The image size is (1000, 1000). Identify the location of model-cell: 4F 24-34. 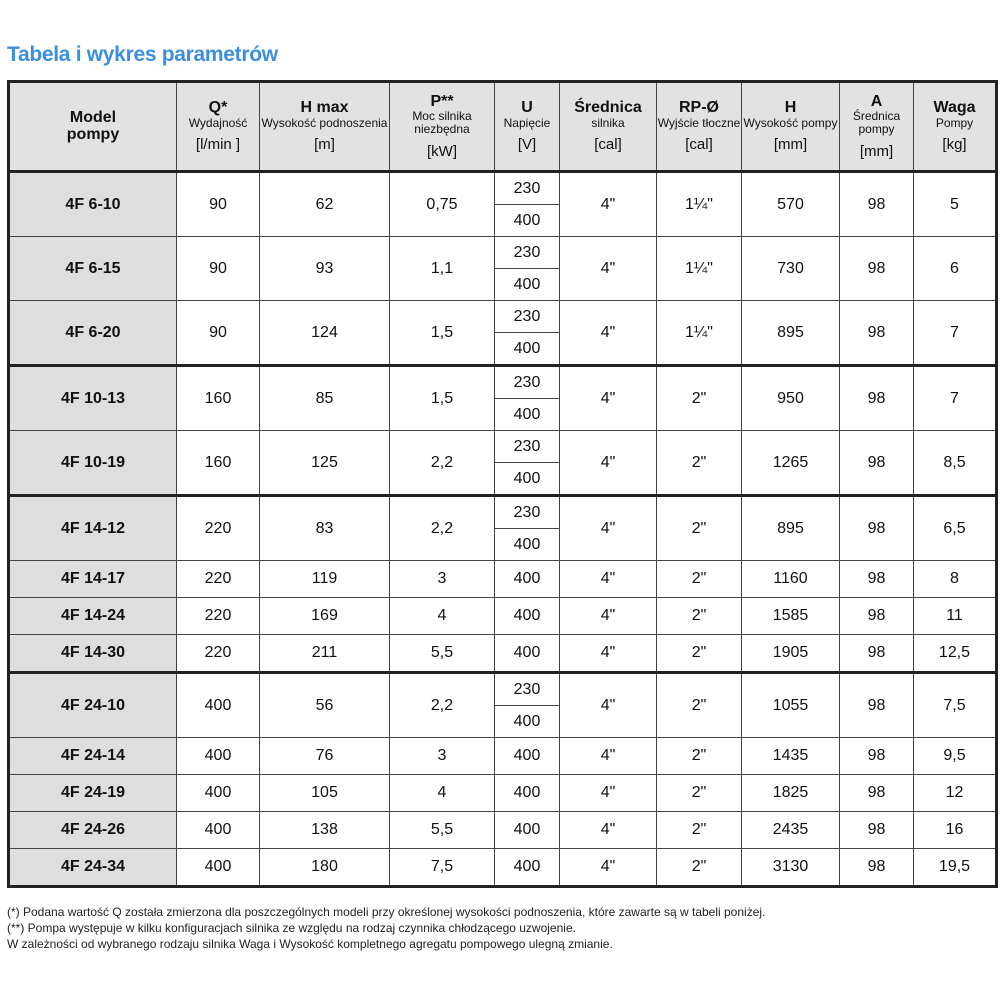
(92, 867).